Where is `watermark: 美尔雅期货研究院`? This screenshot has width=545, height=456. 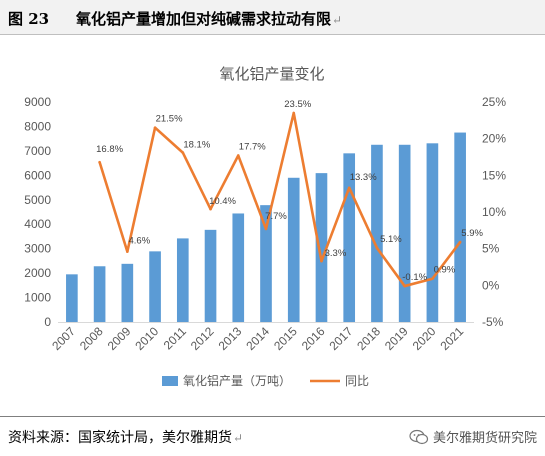 watermark: 美尔雅期货研究院 is located at coordinates (473, 436).